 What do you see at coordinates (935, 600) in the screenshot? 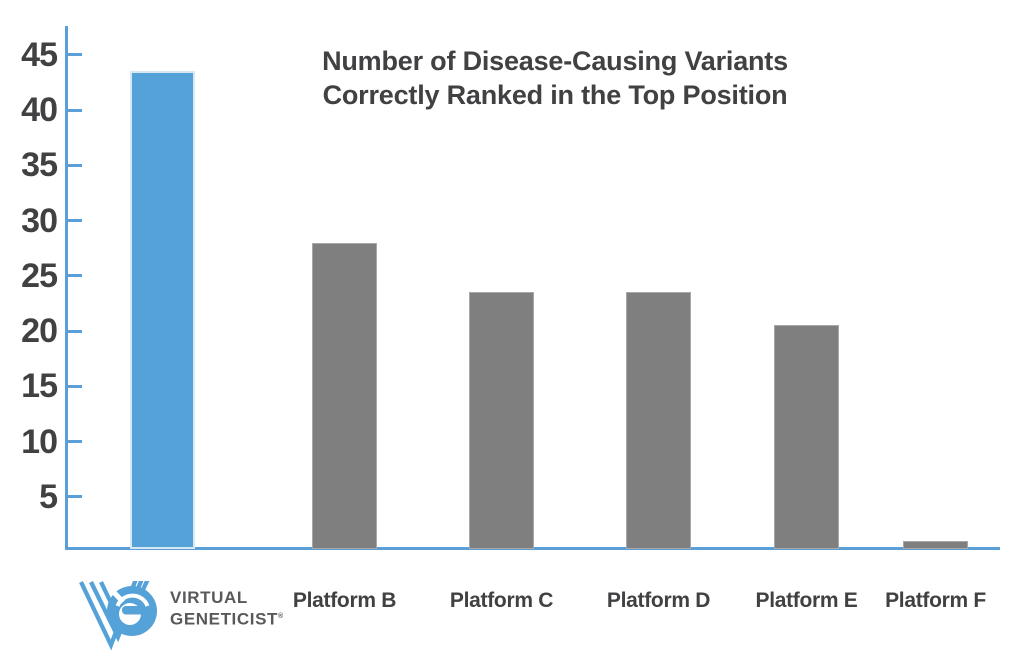
I see `x-axis-label-platform-f: Platform F` at bounding box center [935, 600].